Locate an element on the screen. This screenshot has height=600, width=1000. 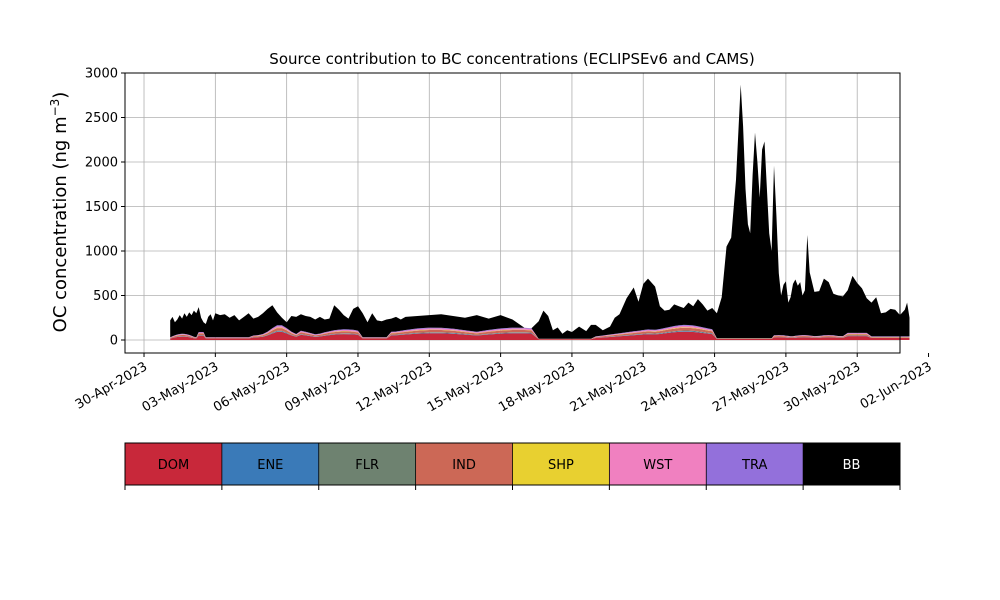
legend-label-dom: DOM is located at coordinates (173, 465).